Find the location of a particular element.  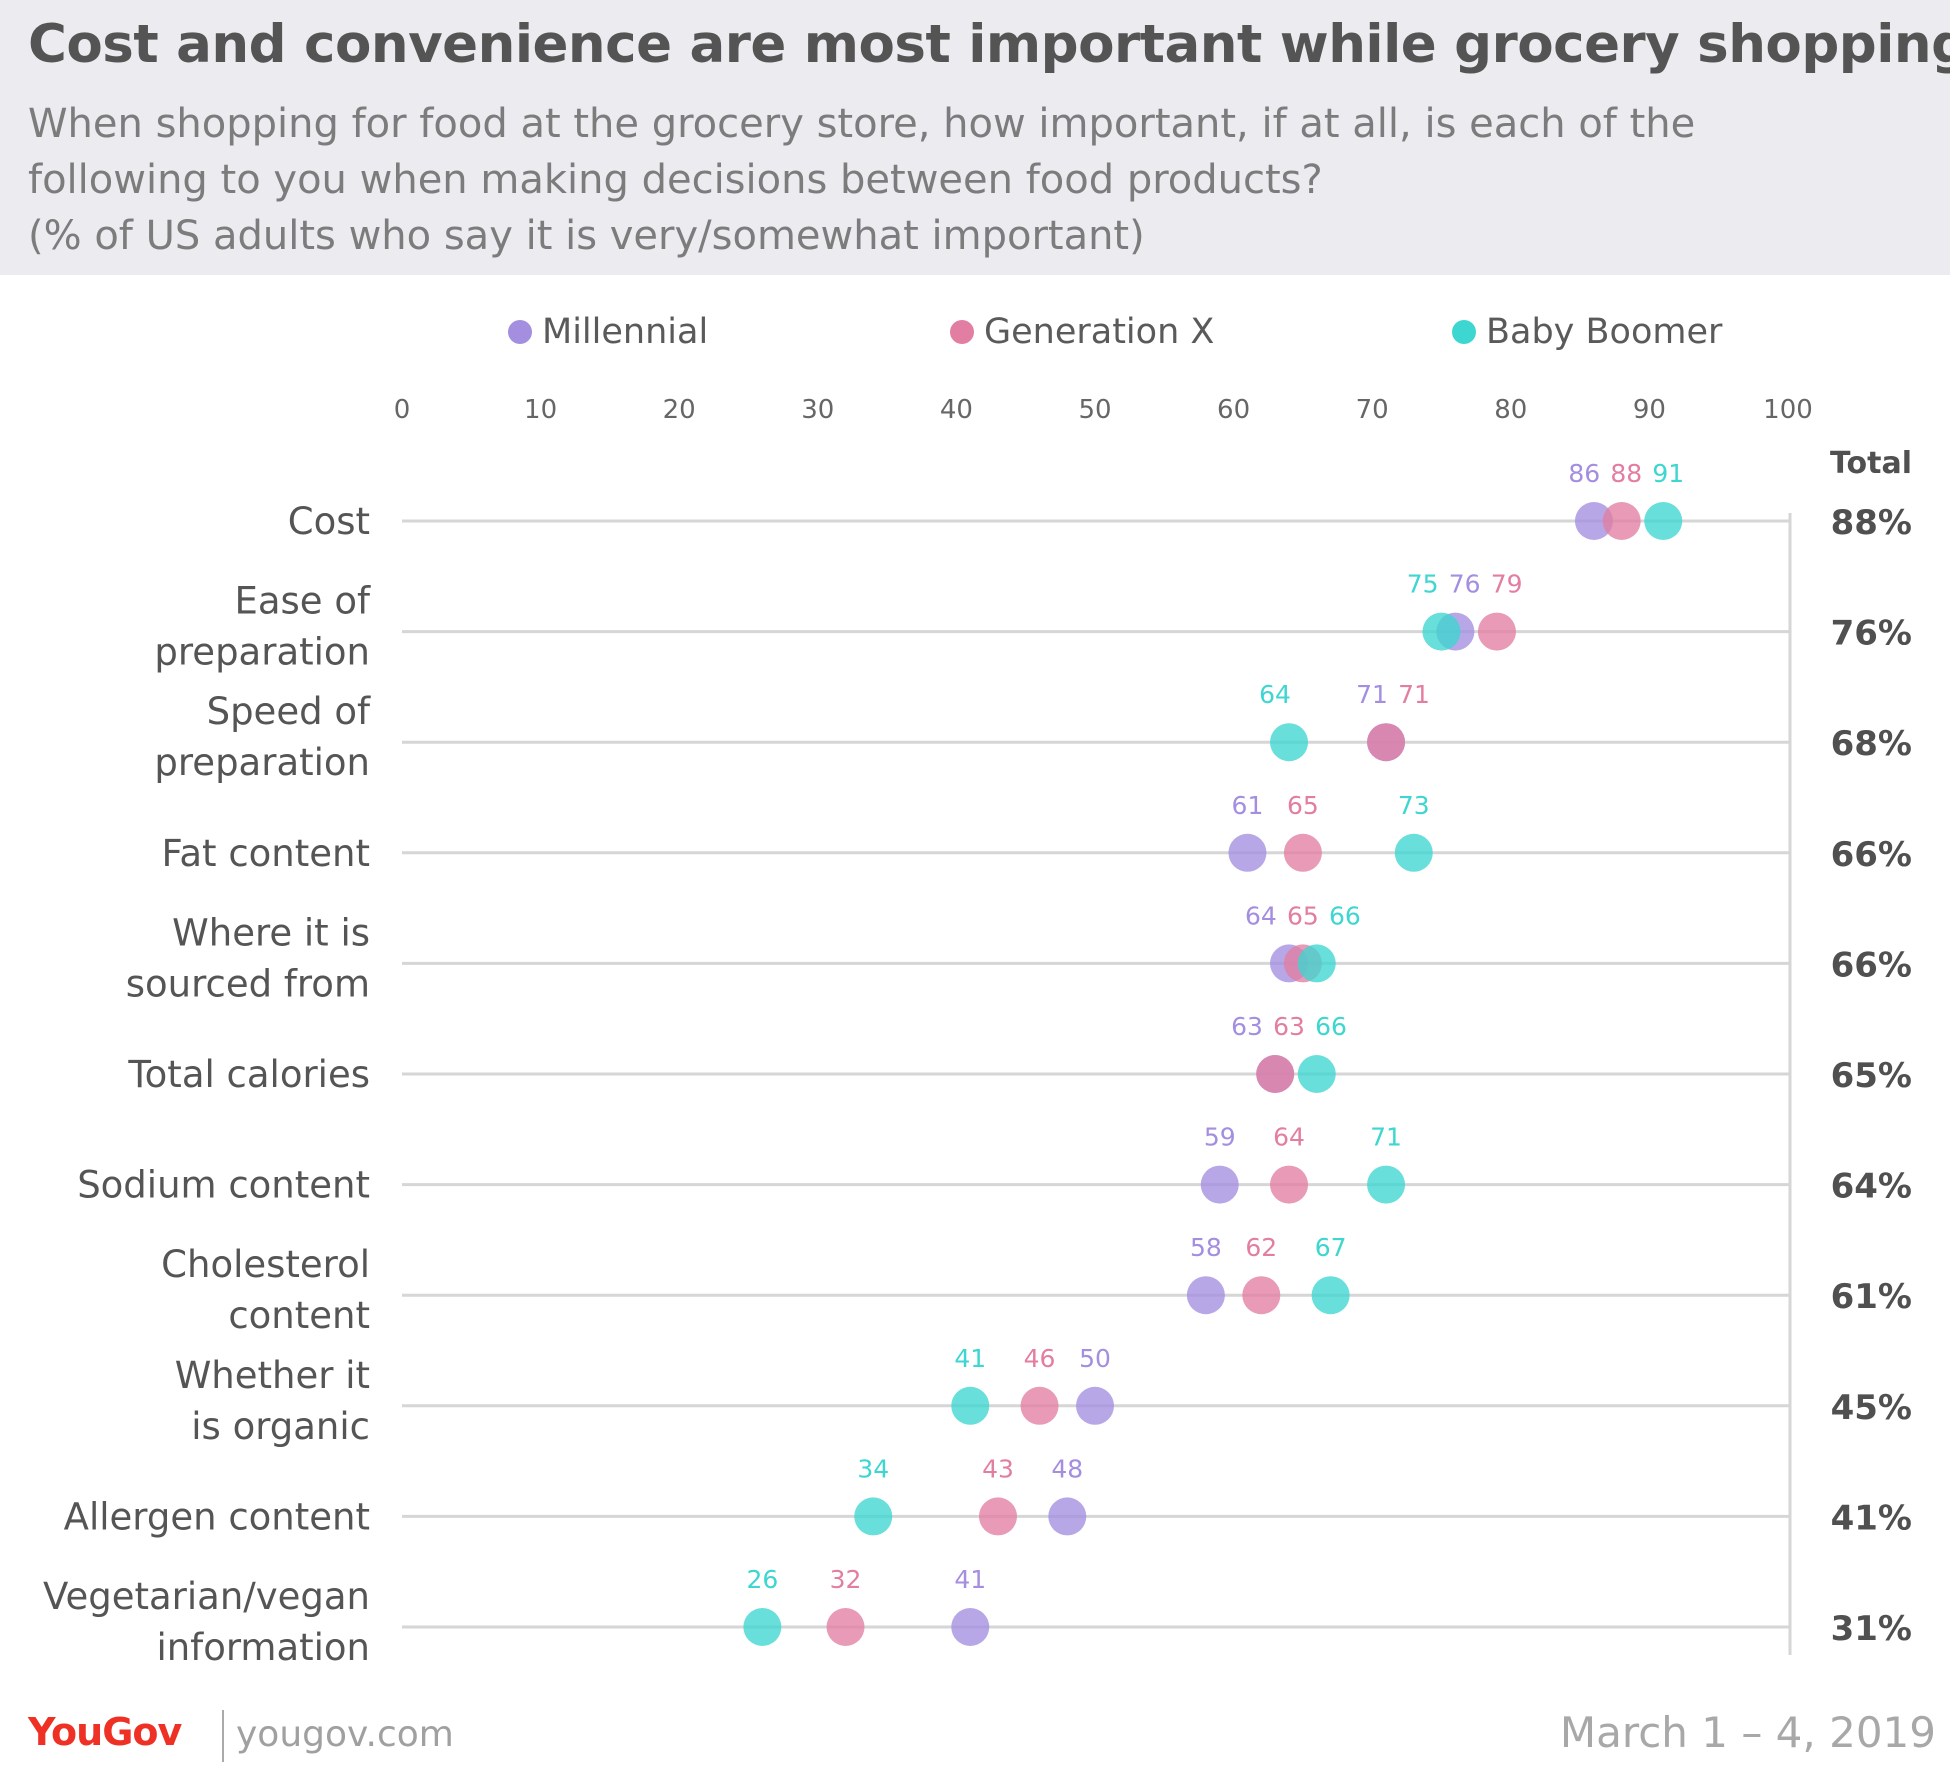

category-label: Total calories is located at coordinates (248, 1074).